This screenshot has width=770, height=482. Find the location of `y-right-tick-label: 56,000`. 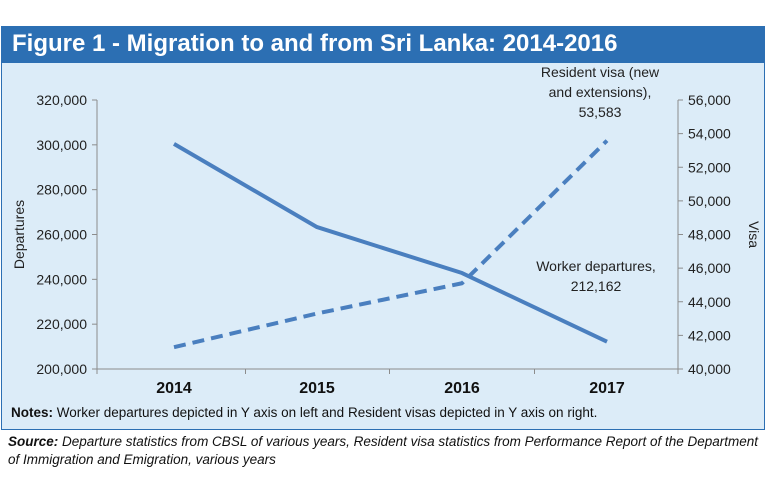

y-right-tick-label: 56,000 is located at coordinates (709, 100).